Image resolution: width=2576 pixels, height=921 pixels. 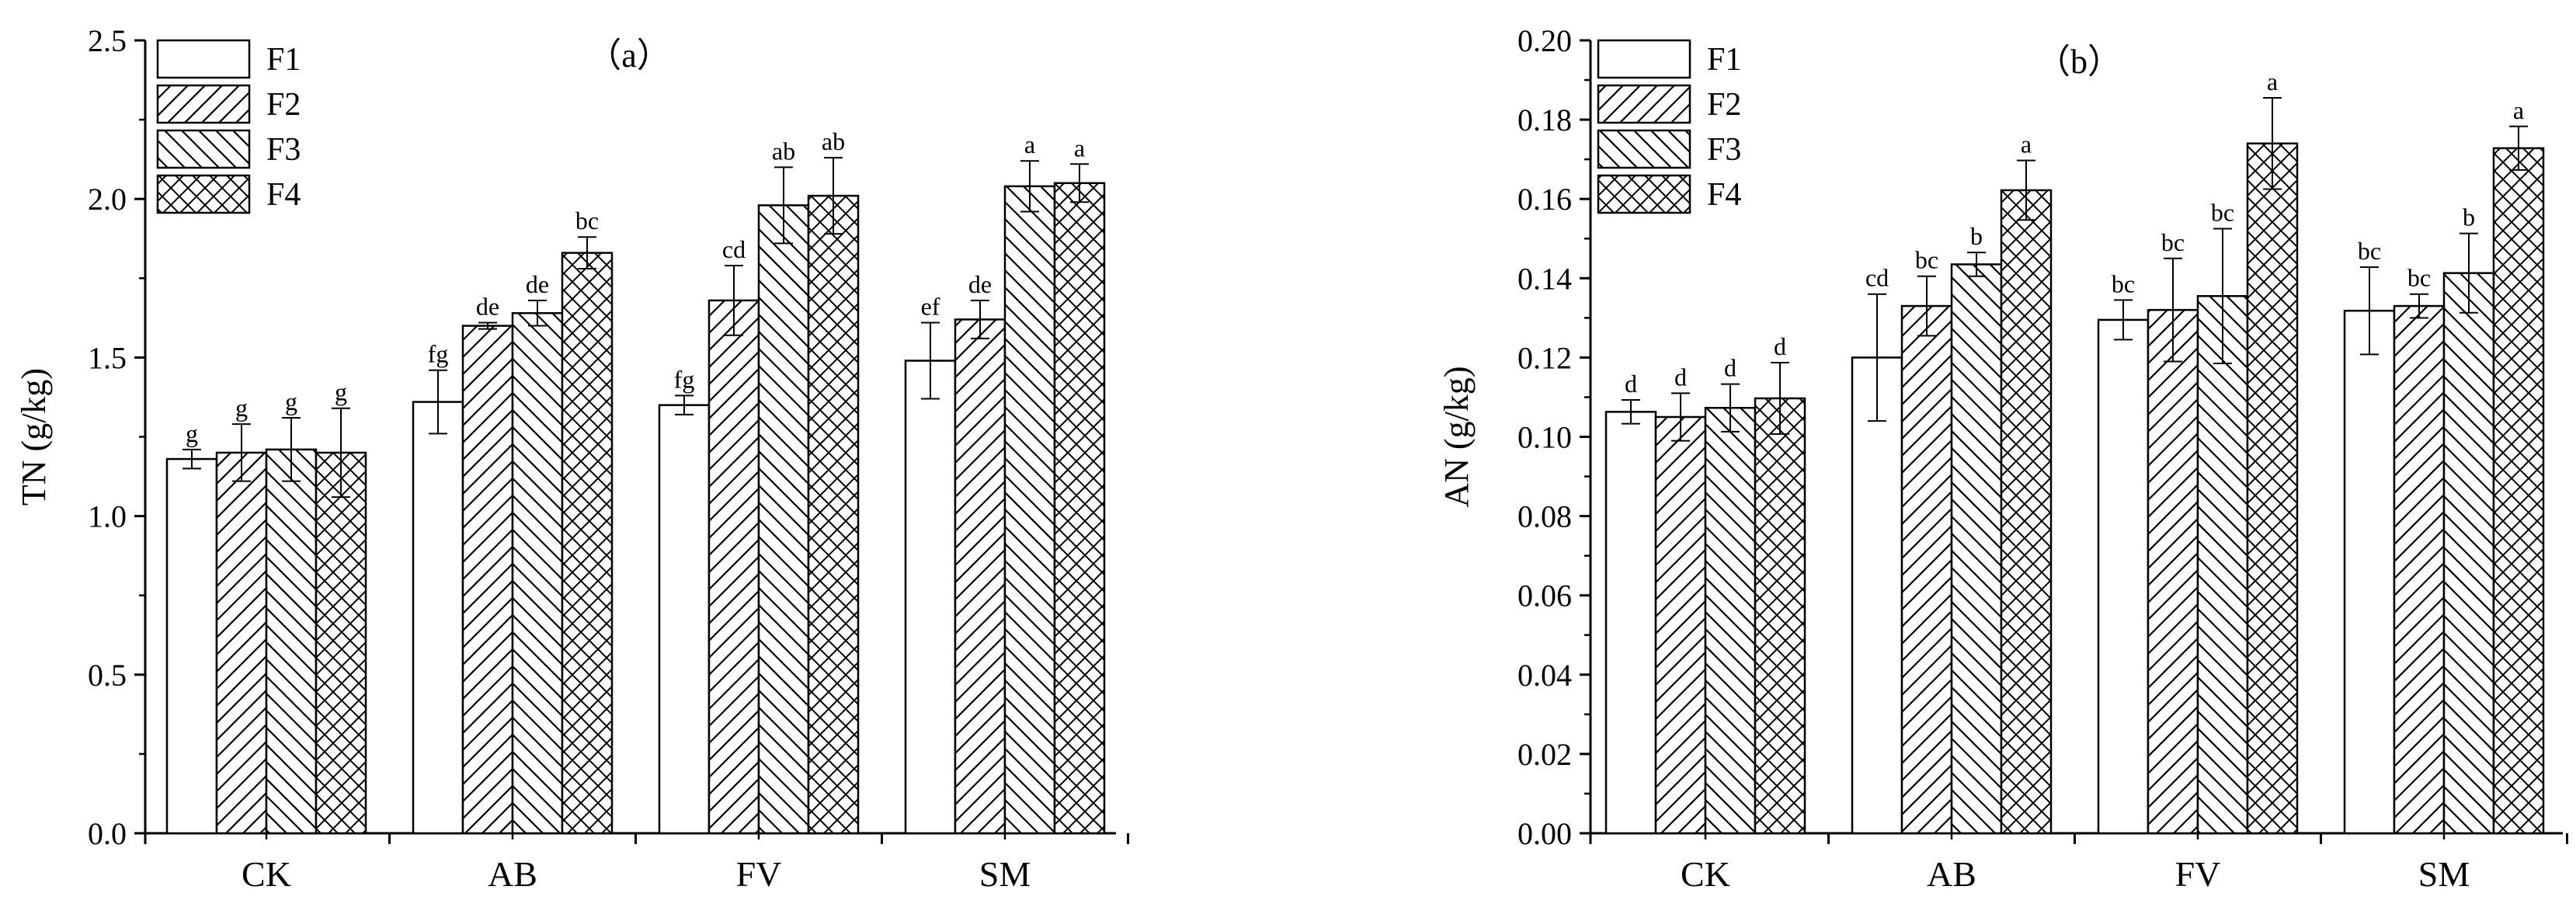 I want to click on chart-title: （a）, so click(x=629, y=55).